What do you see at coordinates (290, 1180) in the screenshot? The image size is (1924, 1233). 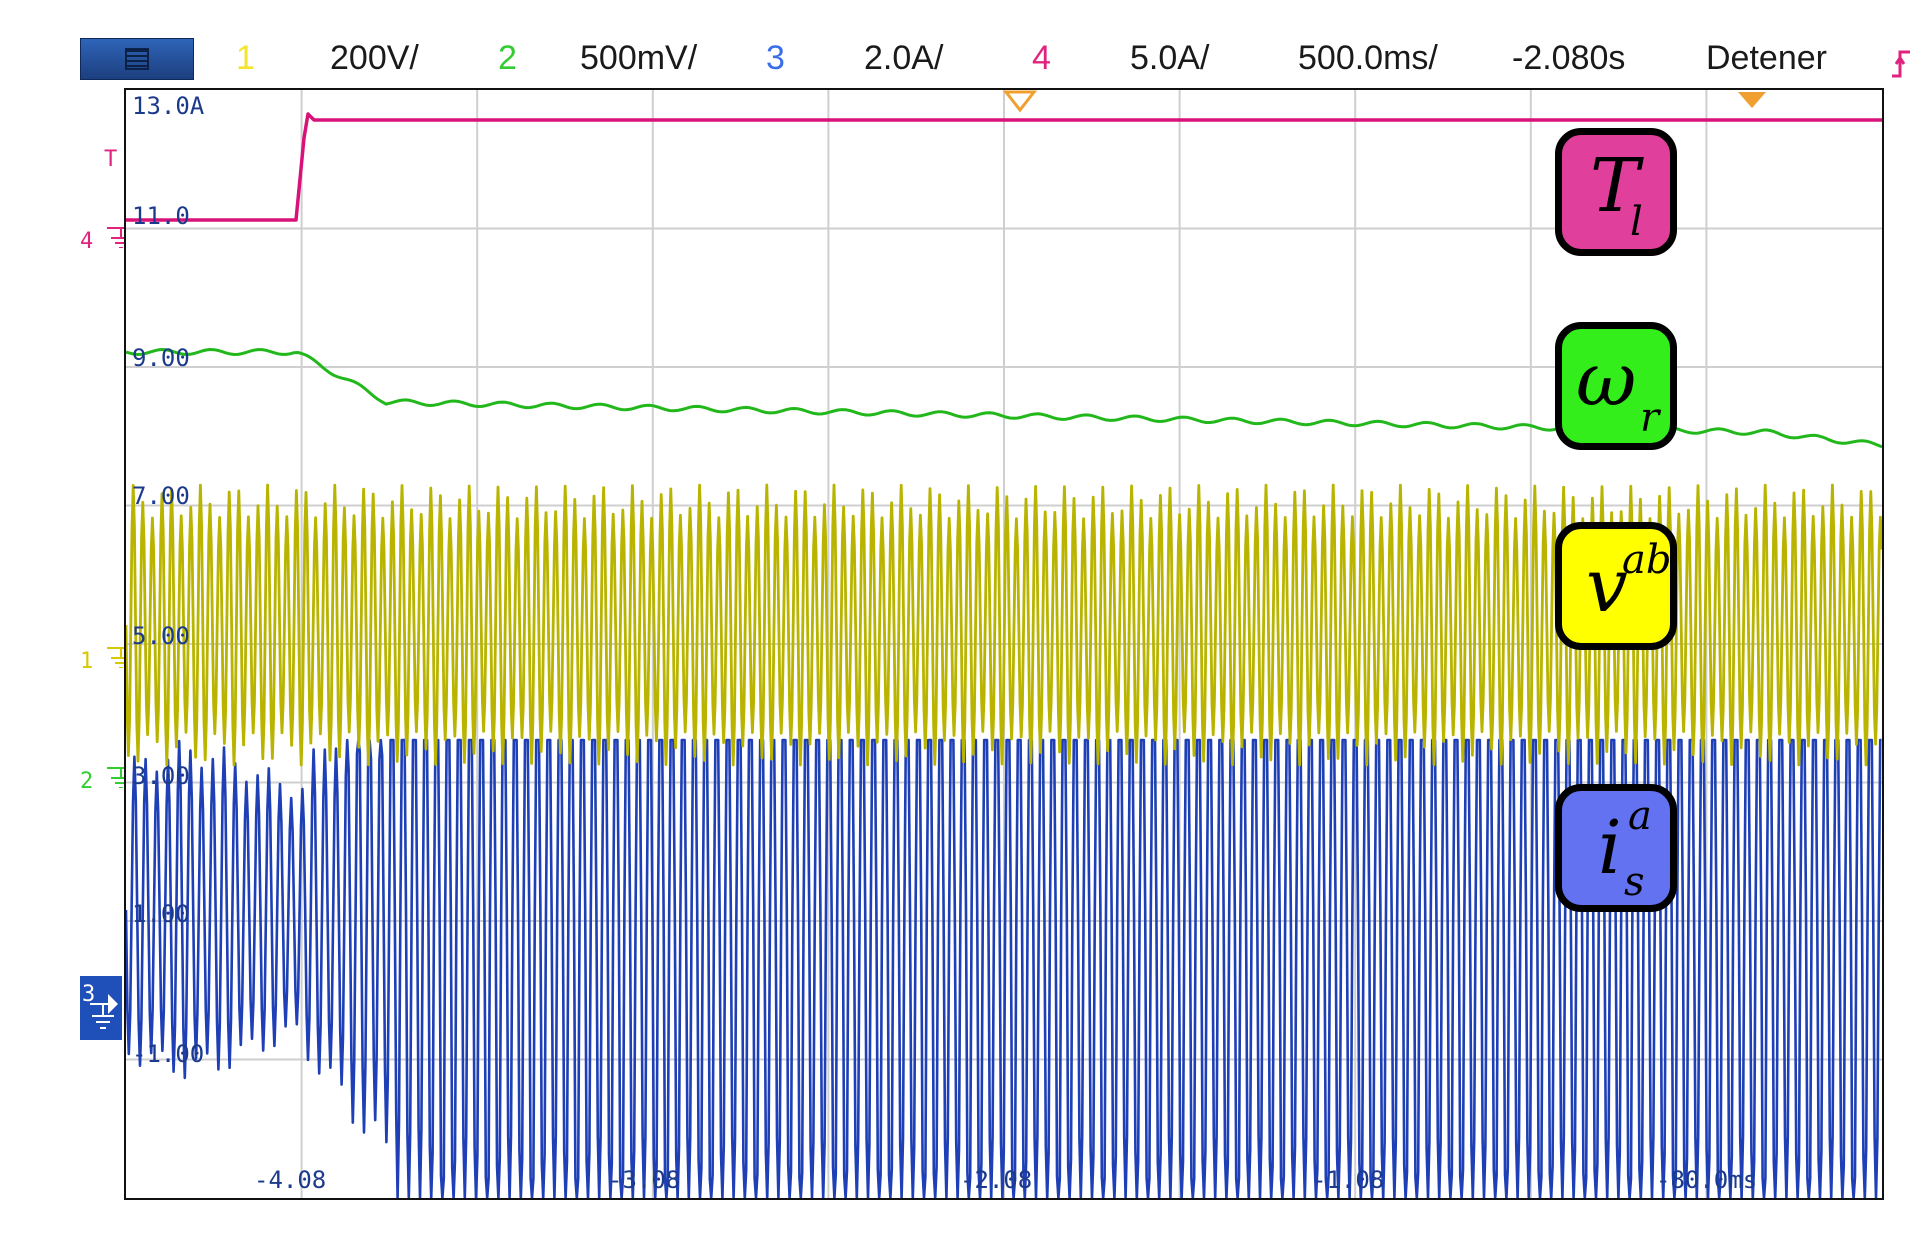 I see `x-label: -4.08` at bounding box center [290, 1180].